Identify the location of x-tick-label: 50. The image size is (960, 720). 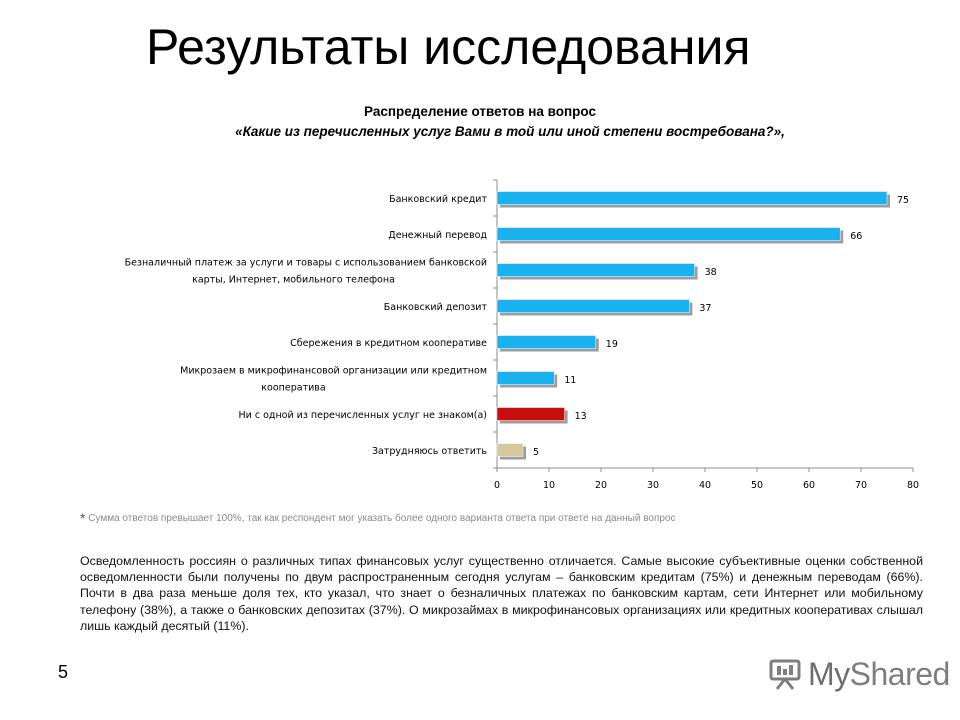
(757, 485).